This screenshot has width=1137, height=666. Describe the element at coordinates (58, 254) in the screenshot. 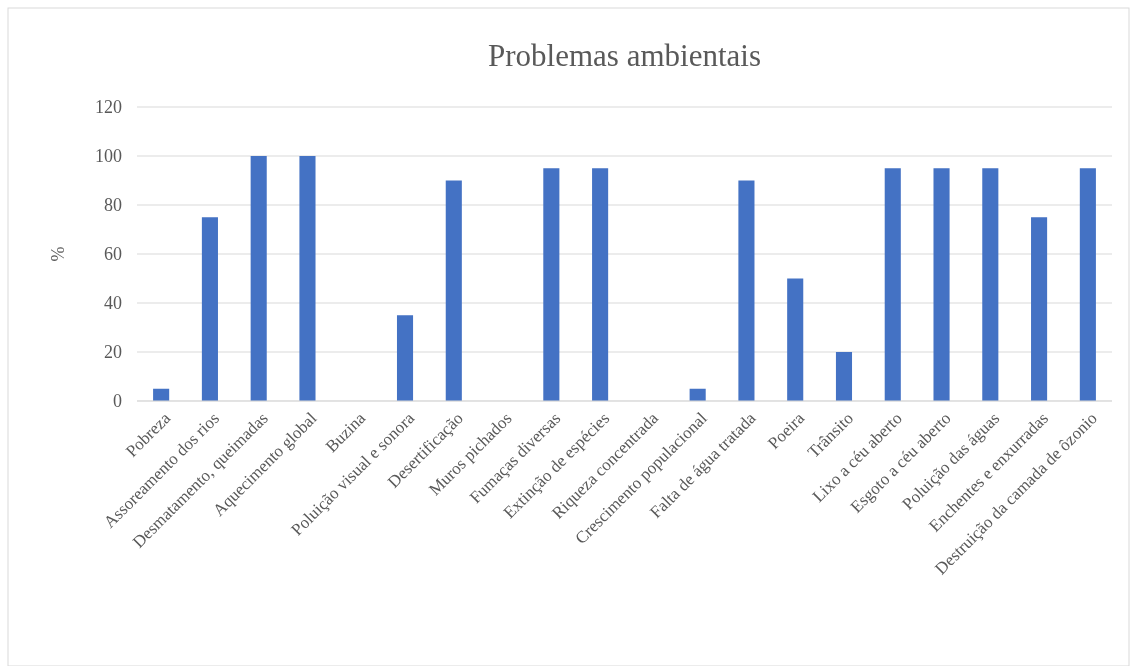

I see `y-axis-title: %` at that location.